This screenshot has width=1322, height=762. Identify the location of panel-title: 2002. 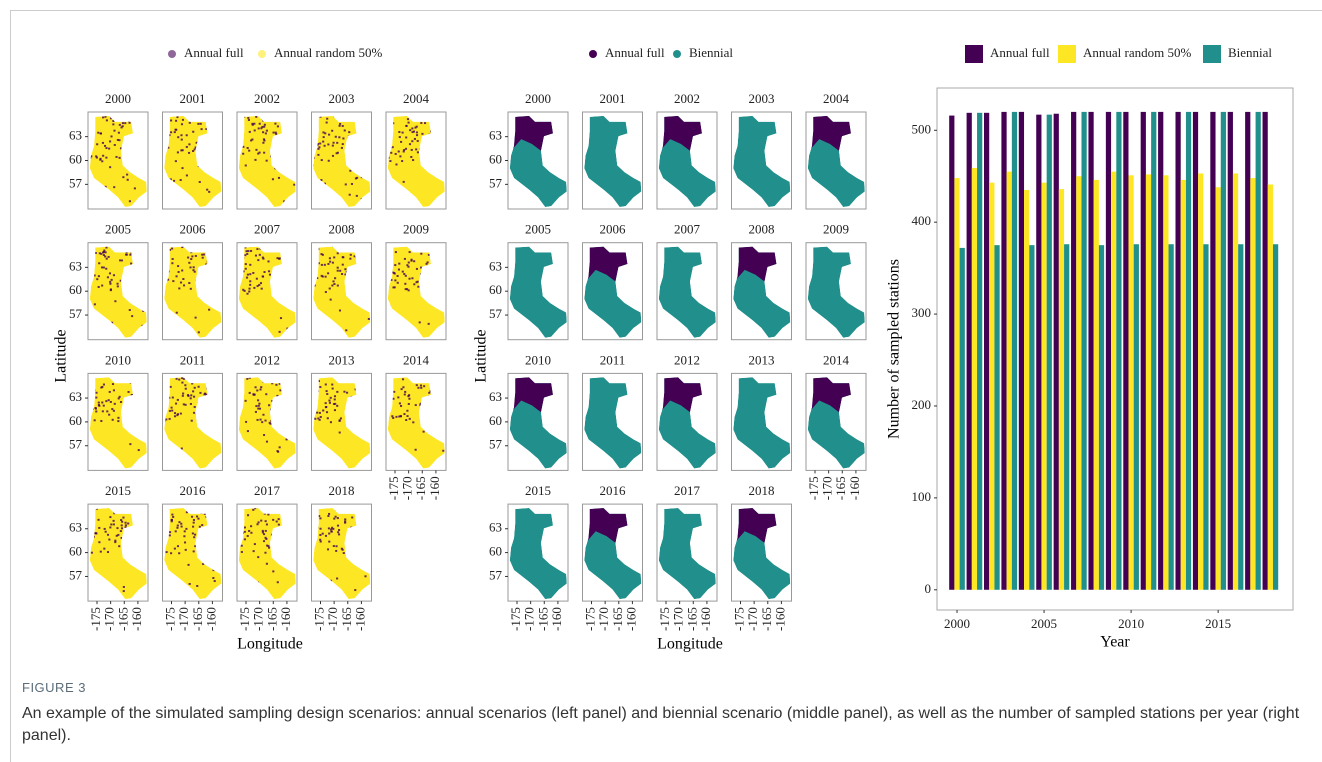
(267, 98).